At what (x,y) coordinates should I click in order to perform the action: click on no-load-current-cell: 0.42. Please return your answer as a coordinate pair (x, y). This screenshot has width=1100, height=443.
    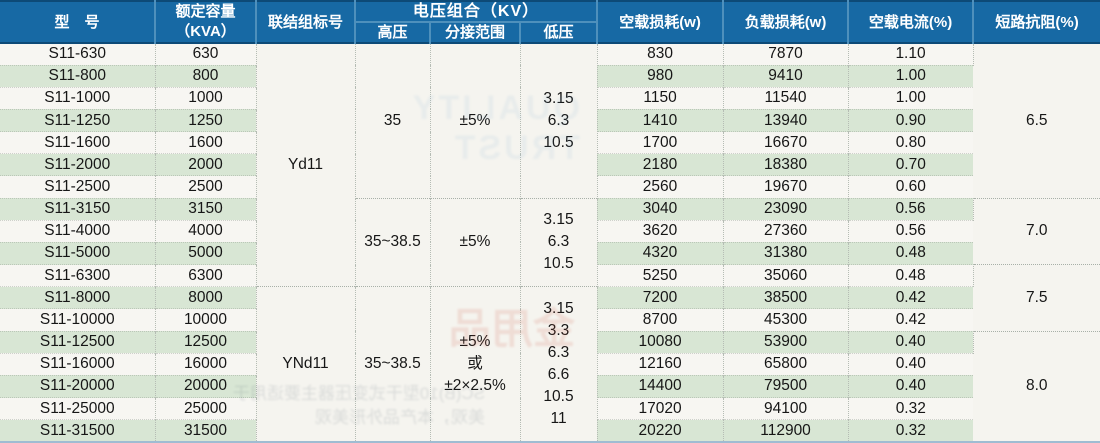
    Looking at the image, I should click on (911, 297).